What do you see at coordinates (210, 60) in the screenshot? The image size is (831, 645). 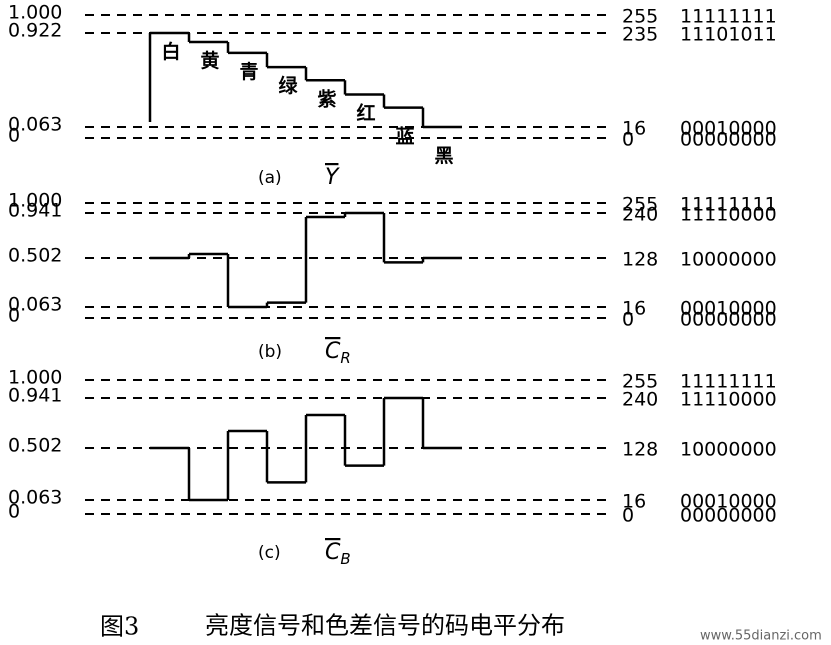 I see `color-name: 黄` at bounding box center [210, 60].